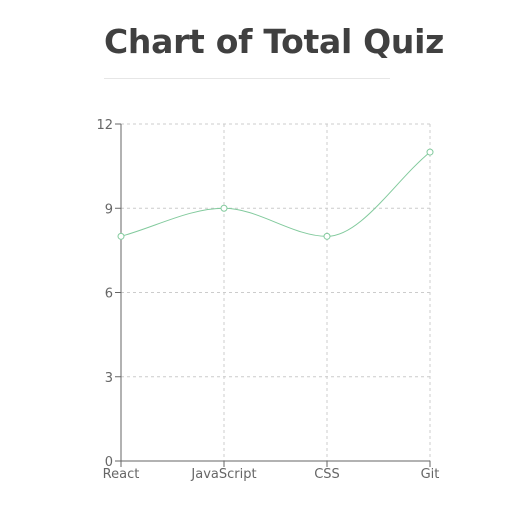 This screenshot has height=513, width=520. Describe the element at coordinates (247, 78) in the screenshot. I see `title-divider` at that location.